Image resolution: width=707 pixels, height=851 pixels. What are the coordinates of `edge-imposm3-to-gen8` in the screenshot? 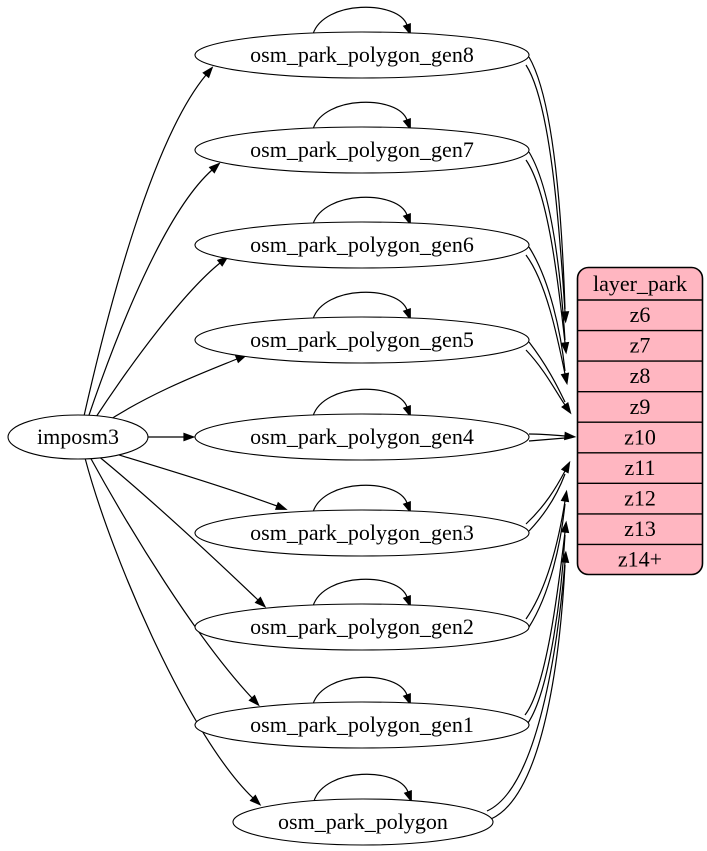 It's located at (148, 241).